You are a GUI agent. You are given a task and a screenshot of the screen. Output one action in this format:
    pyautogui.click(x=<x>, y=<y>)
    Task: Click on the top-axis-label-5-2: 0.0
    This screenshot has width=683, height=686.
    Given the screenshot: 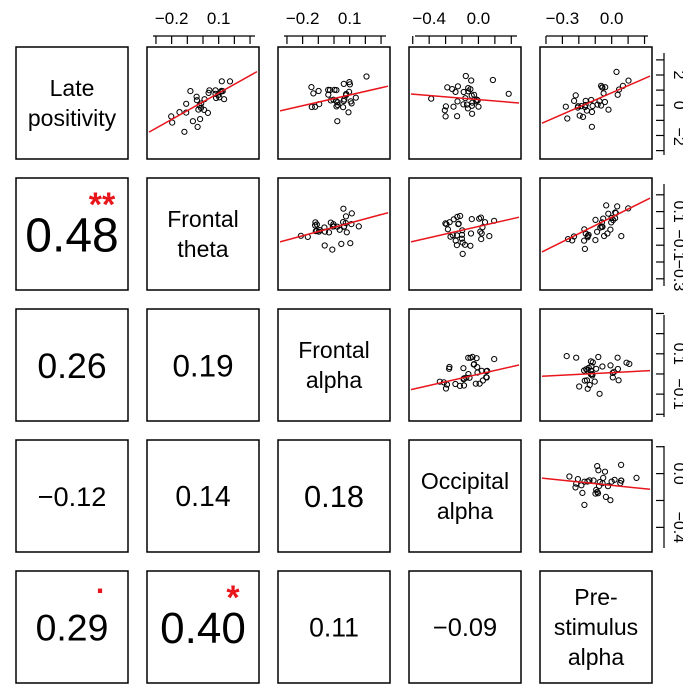 What is the action you would take?
    pyautogui.click(x=612, y=18)
    